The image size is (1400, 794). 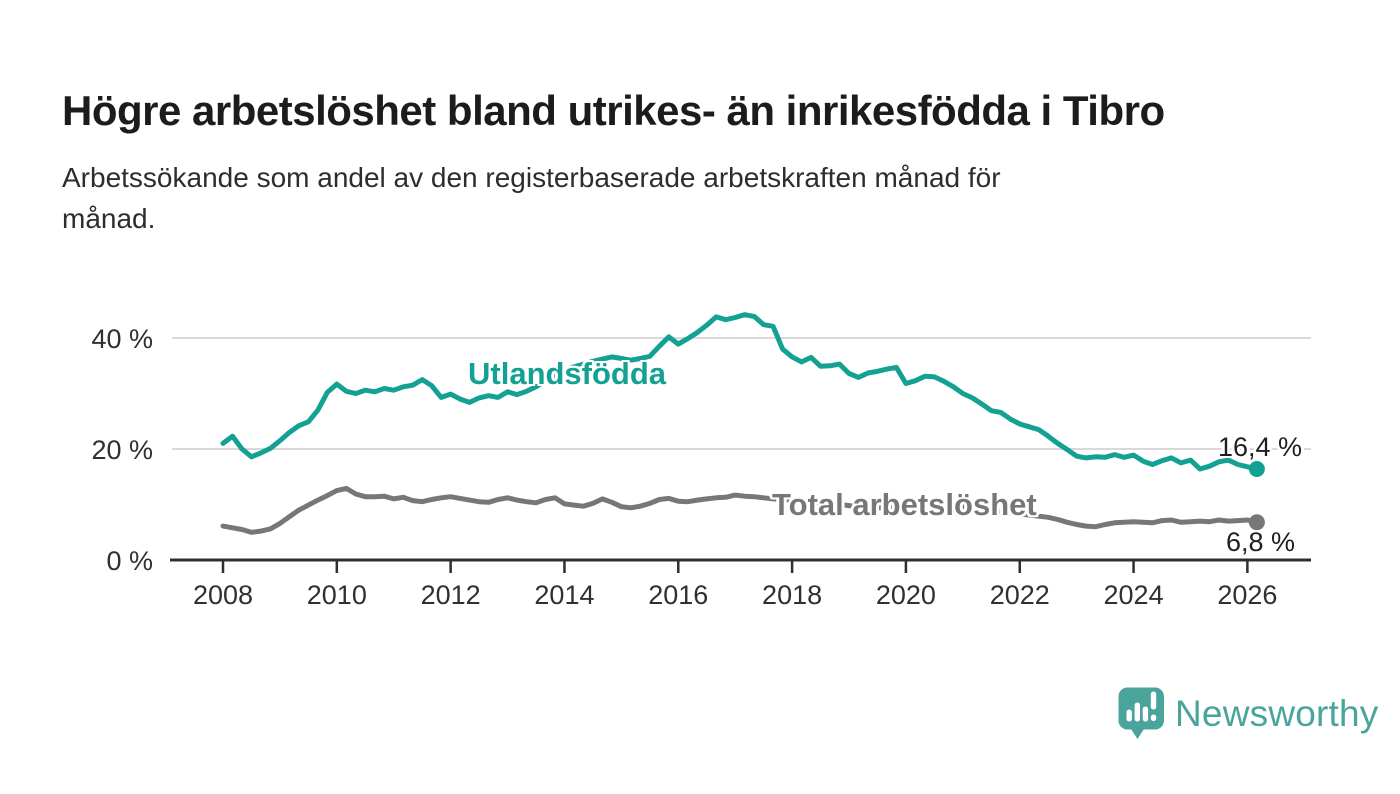 What do you see at coordinates (109, 218) in the screenshot?
I see `chart-subtitle-line-2: månad.` at bounding box center [109, 218].